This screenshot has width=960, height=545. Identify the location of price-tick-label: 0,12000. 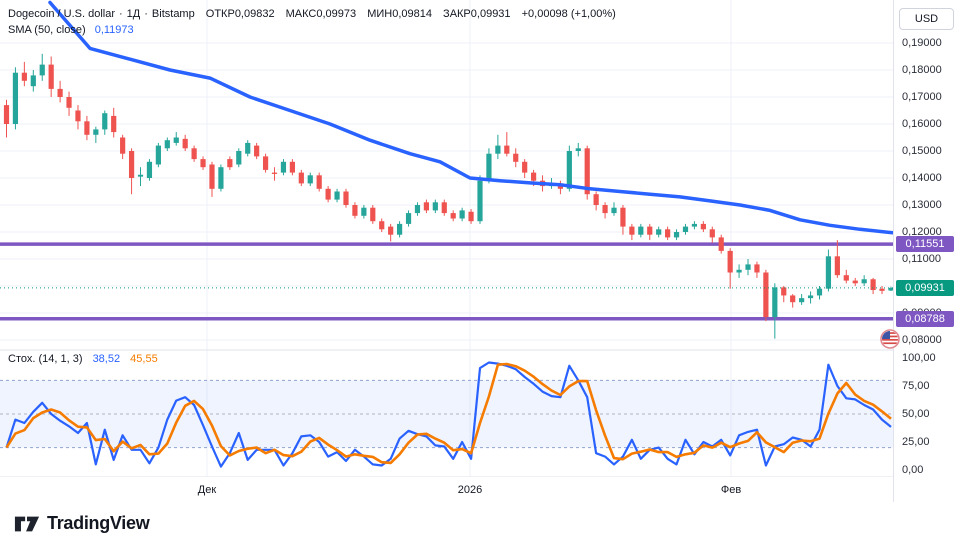
(922, 232).